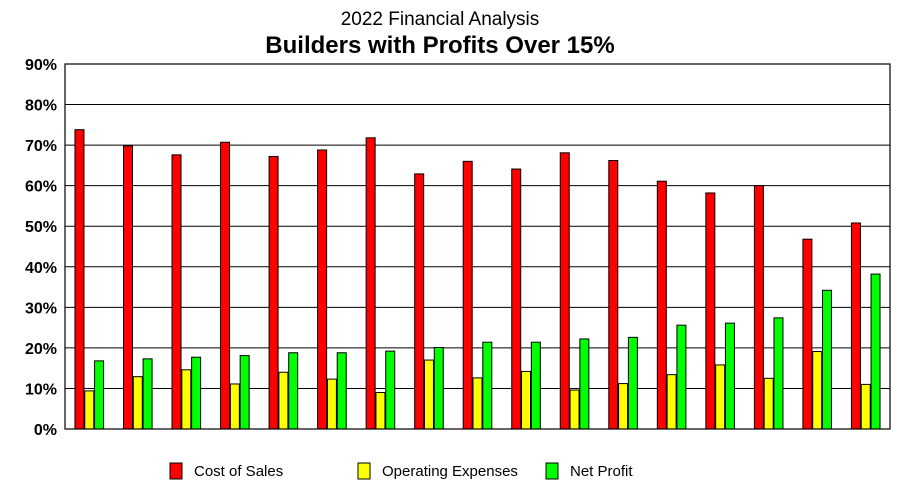 This screenshot has width=900, height=493. Describe the element at coordinates (41, 146) in the screenshot. I see `y-tick-label: 70%` at that location.